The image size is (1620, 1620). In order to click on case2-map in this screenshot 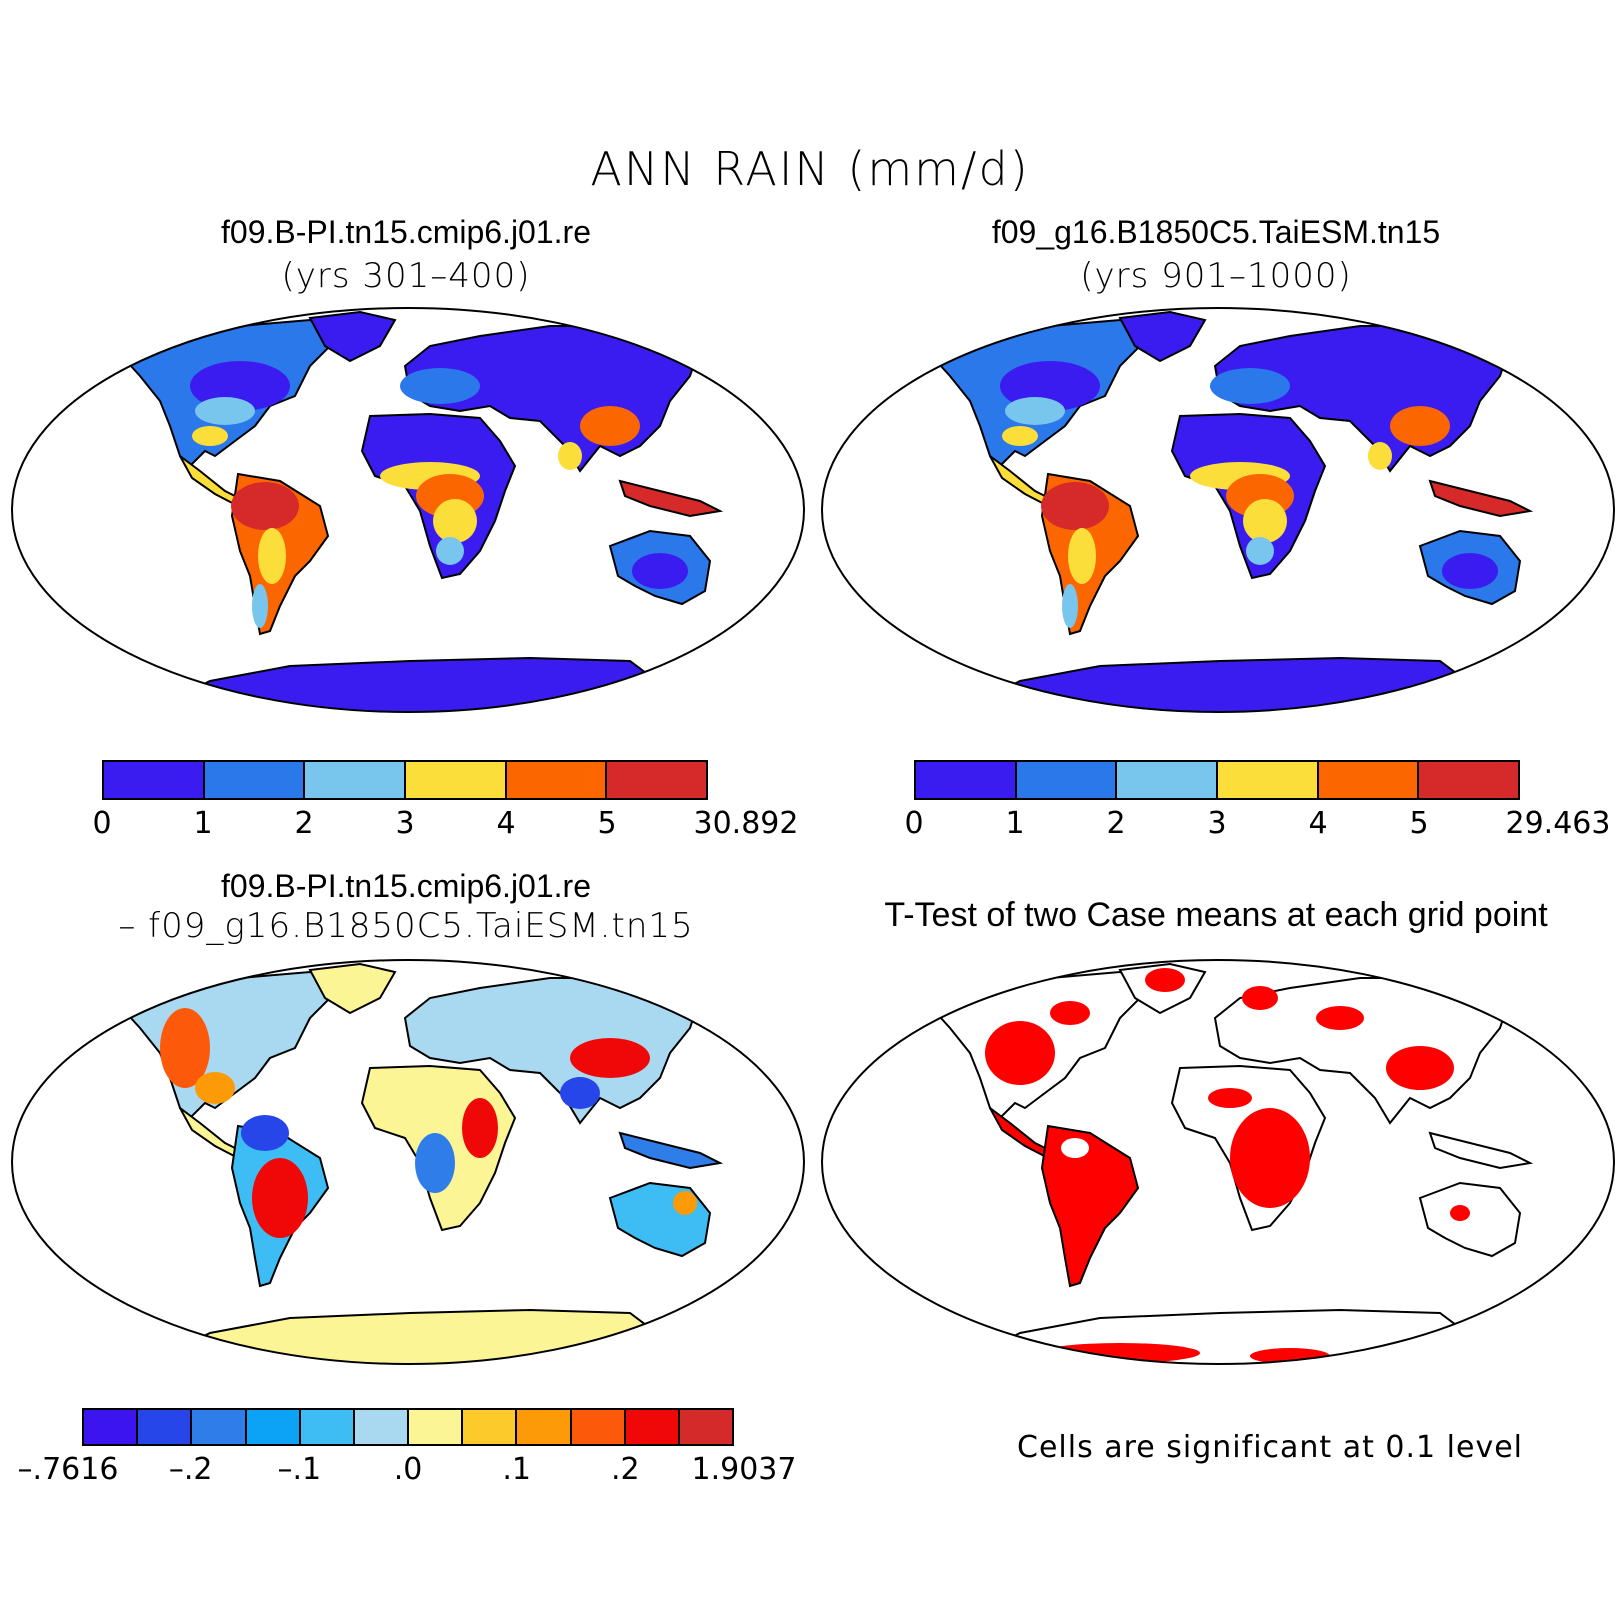, I will do `click(1218, 510)`.